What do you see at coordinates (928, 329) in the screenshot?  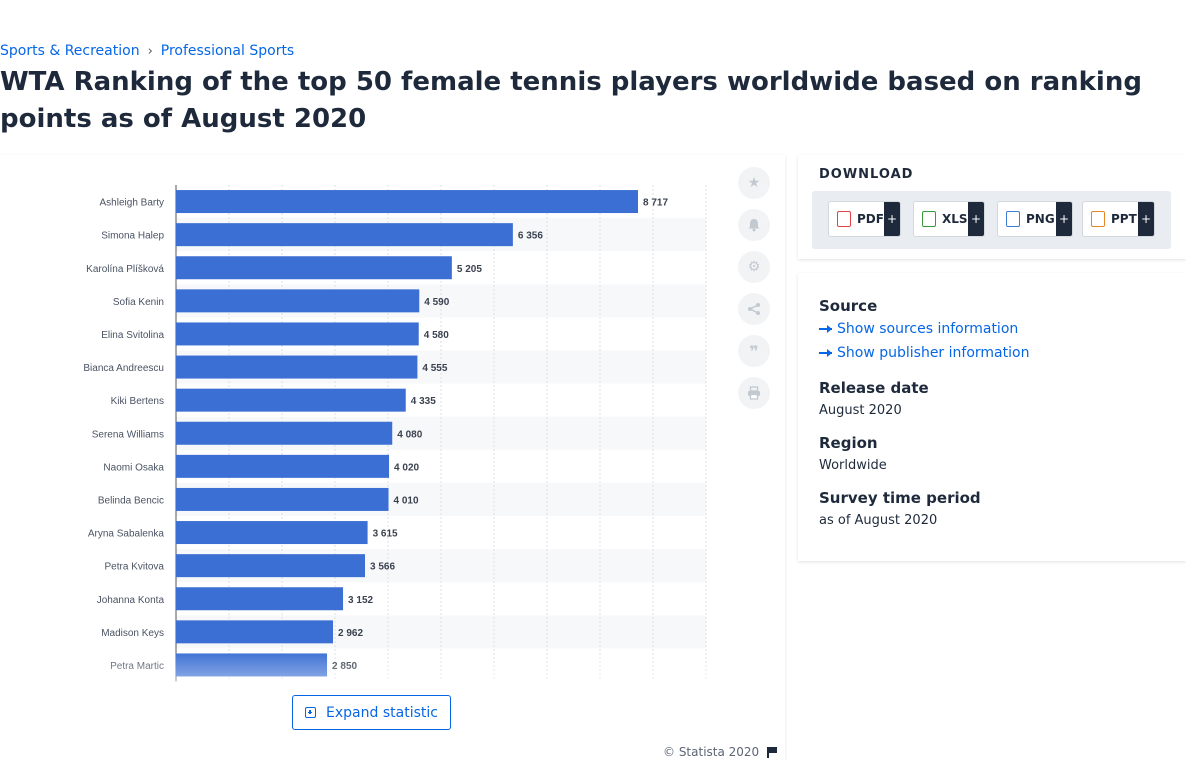 I see `show-sources-label: Show sources information` at bounding box center [928, 329].